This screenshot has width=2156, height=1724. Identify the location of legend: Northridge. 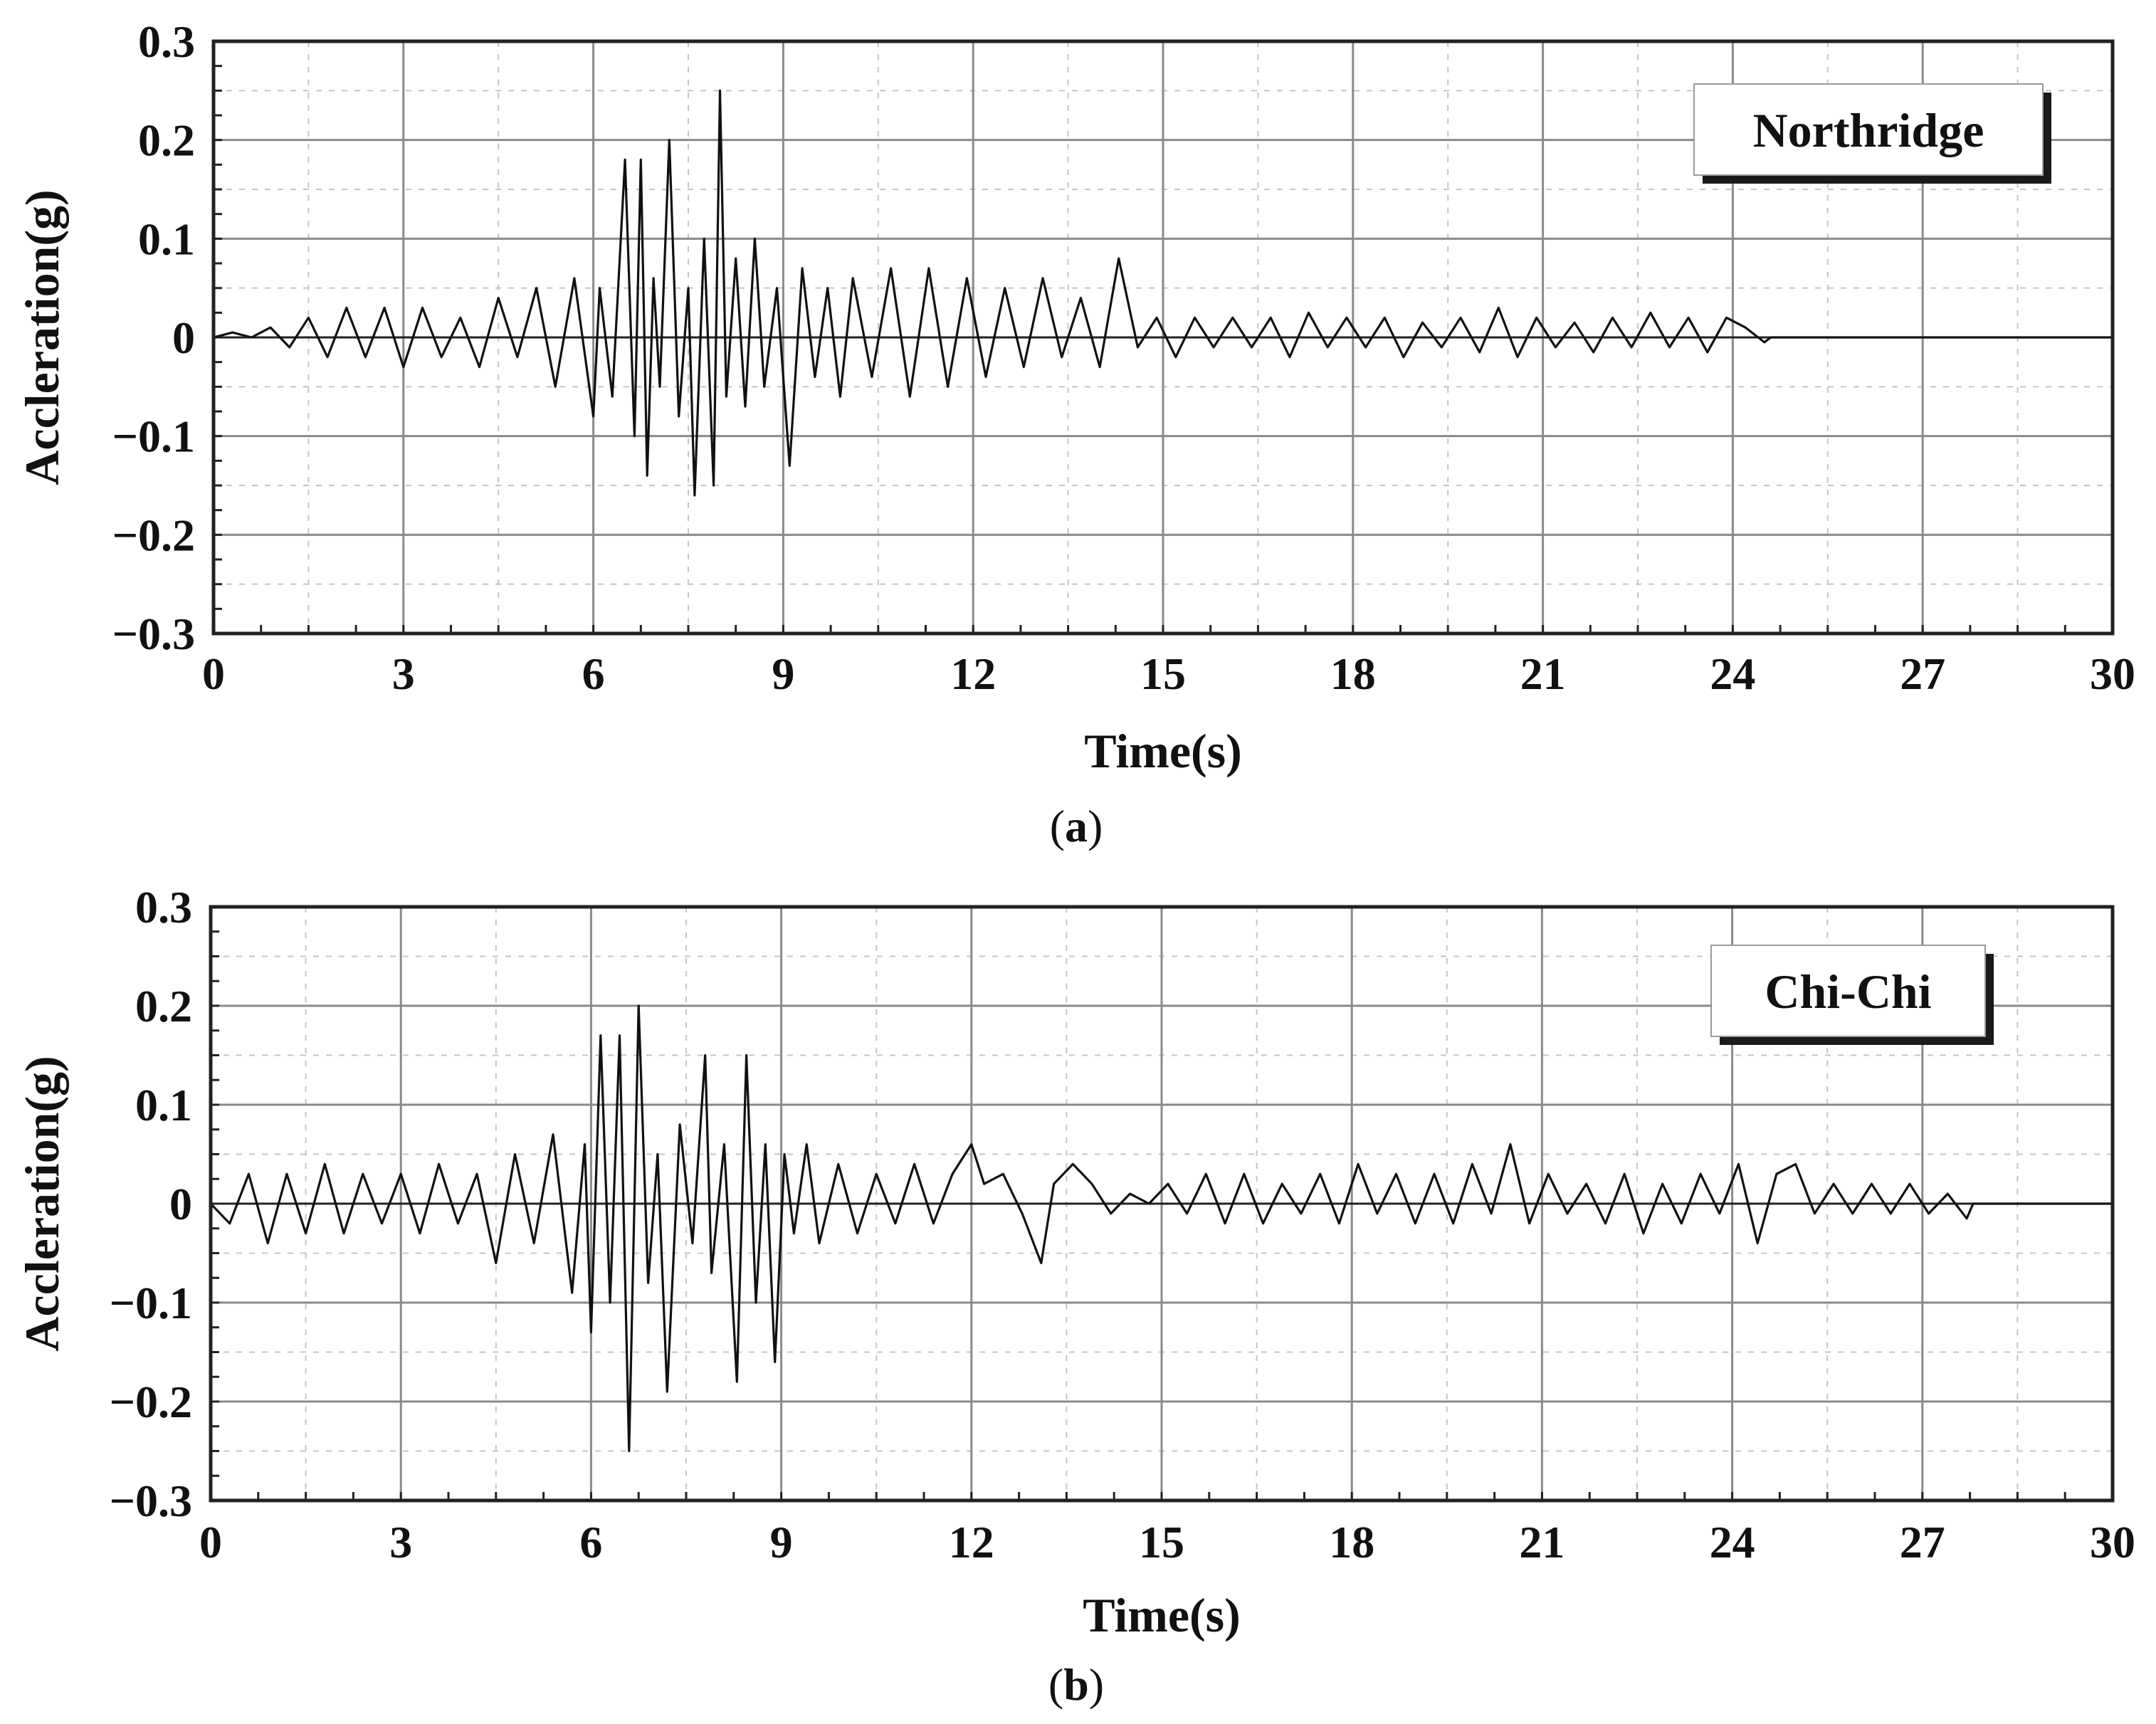
(1872, 133).